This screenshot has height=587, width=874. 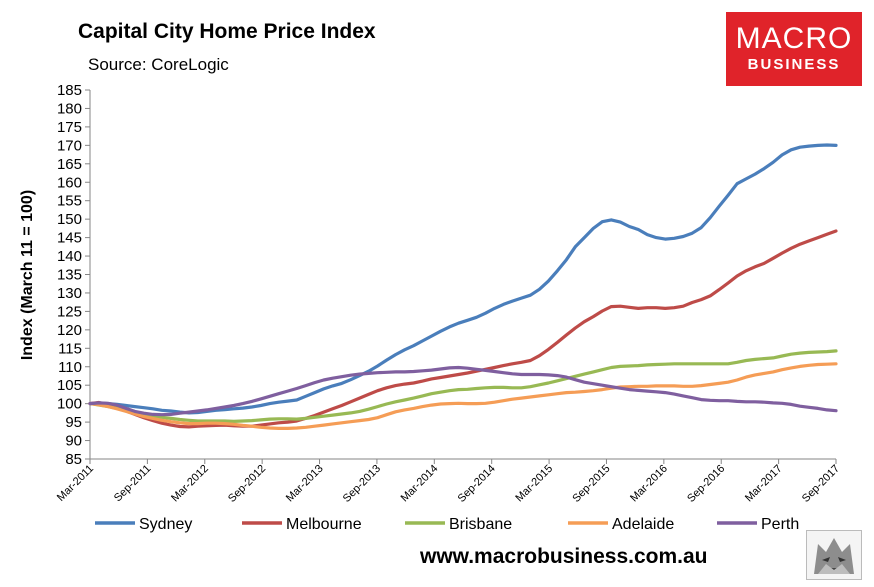 I want to click on y-tick-label: 90, so click(x=73, y=441).